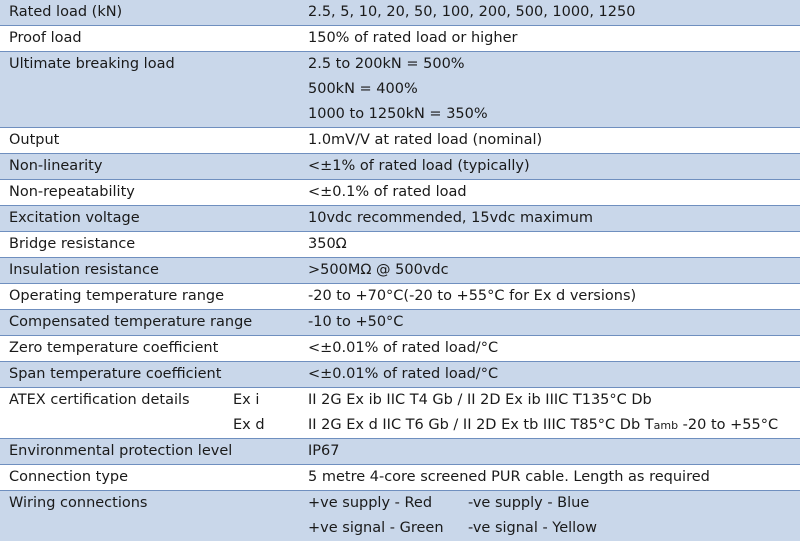 The image size is (800, 541). What do you see at coordinates (150, 452) in the screenshot?
I see `spec-label: Environmental protection level` at bounding box center [150, 452].